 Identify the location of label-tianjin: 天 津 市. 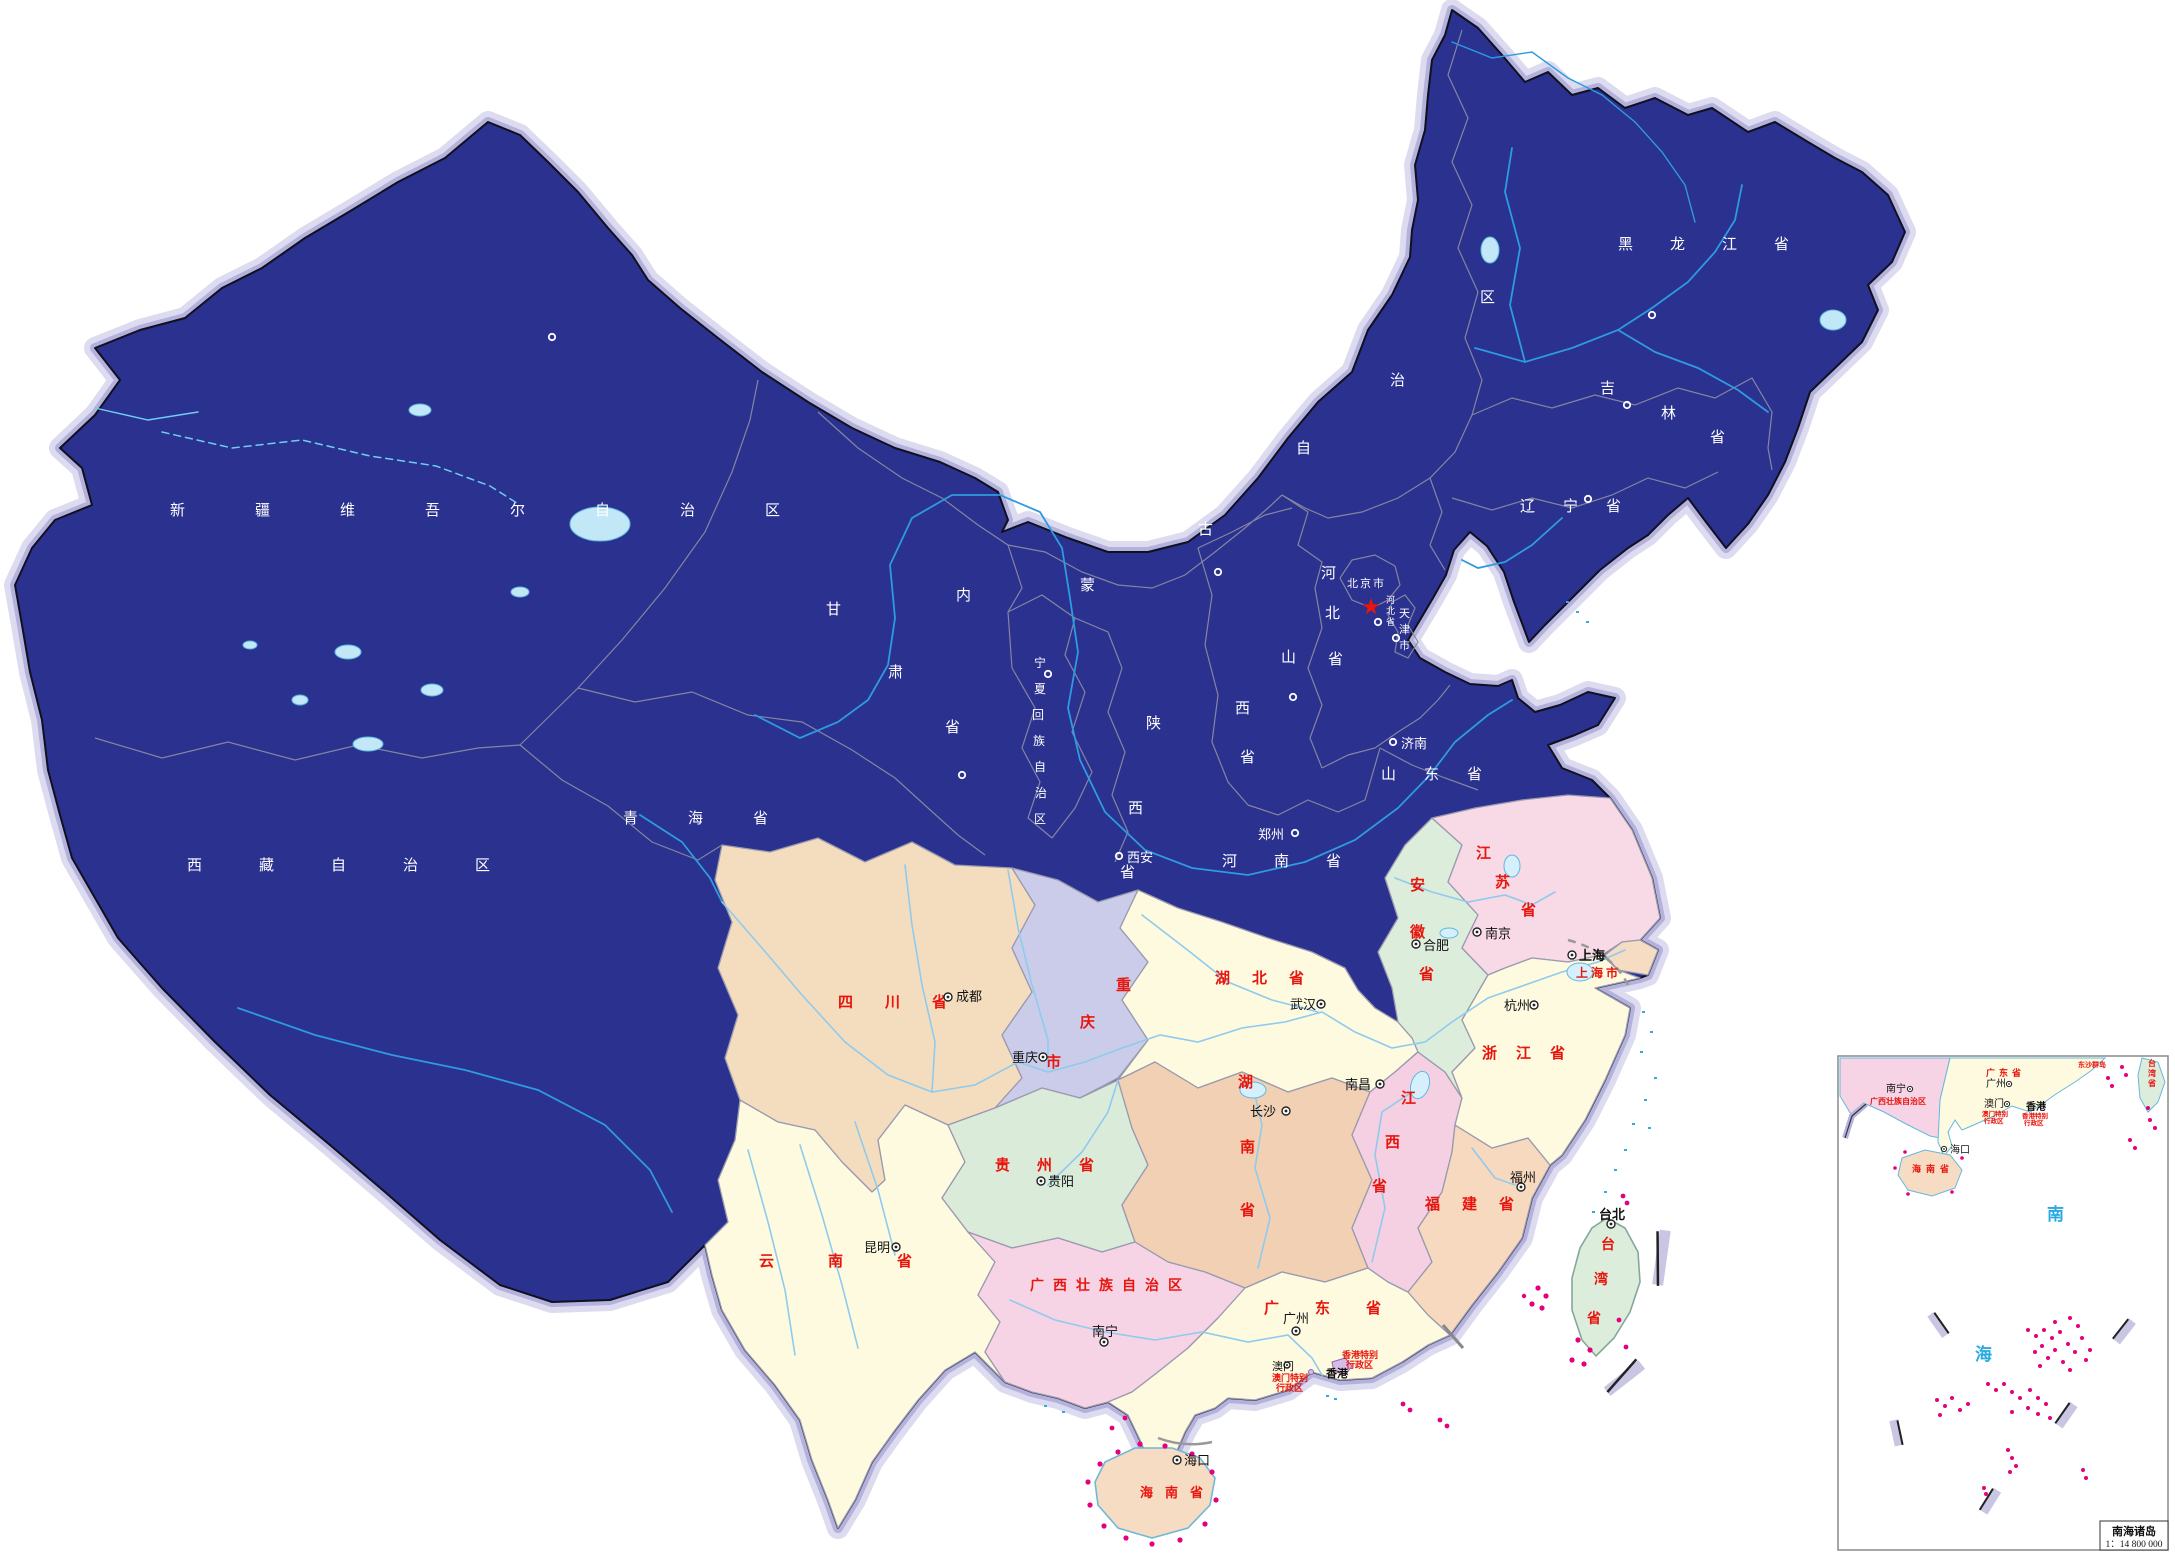
(1404, 629).